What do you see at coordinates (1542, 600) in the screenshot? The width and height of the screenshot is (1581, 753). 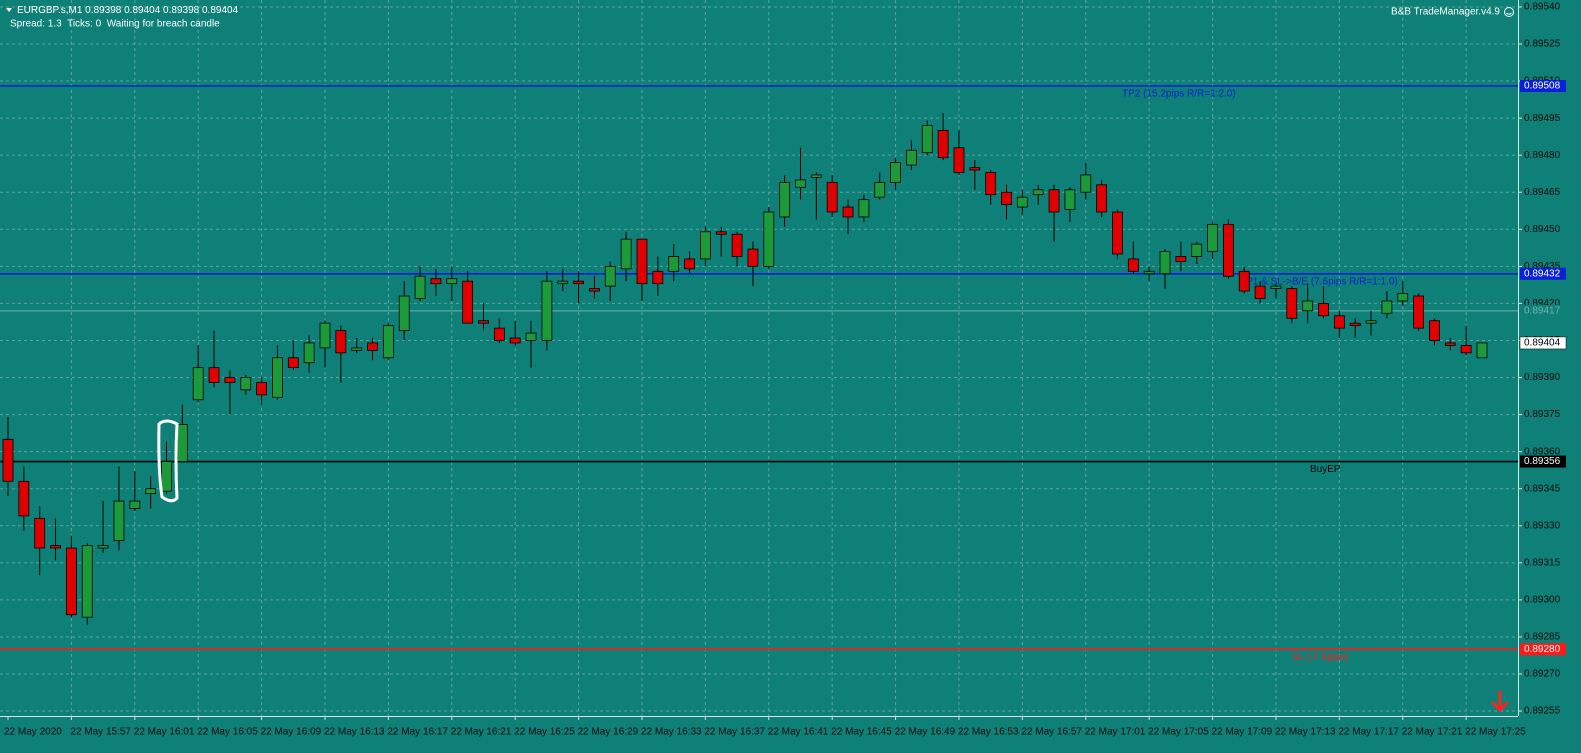 I see `y-tick-label: 0.89300` at bounding box center [1542, 600].